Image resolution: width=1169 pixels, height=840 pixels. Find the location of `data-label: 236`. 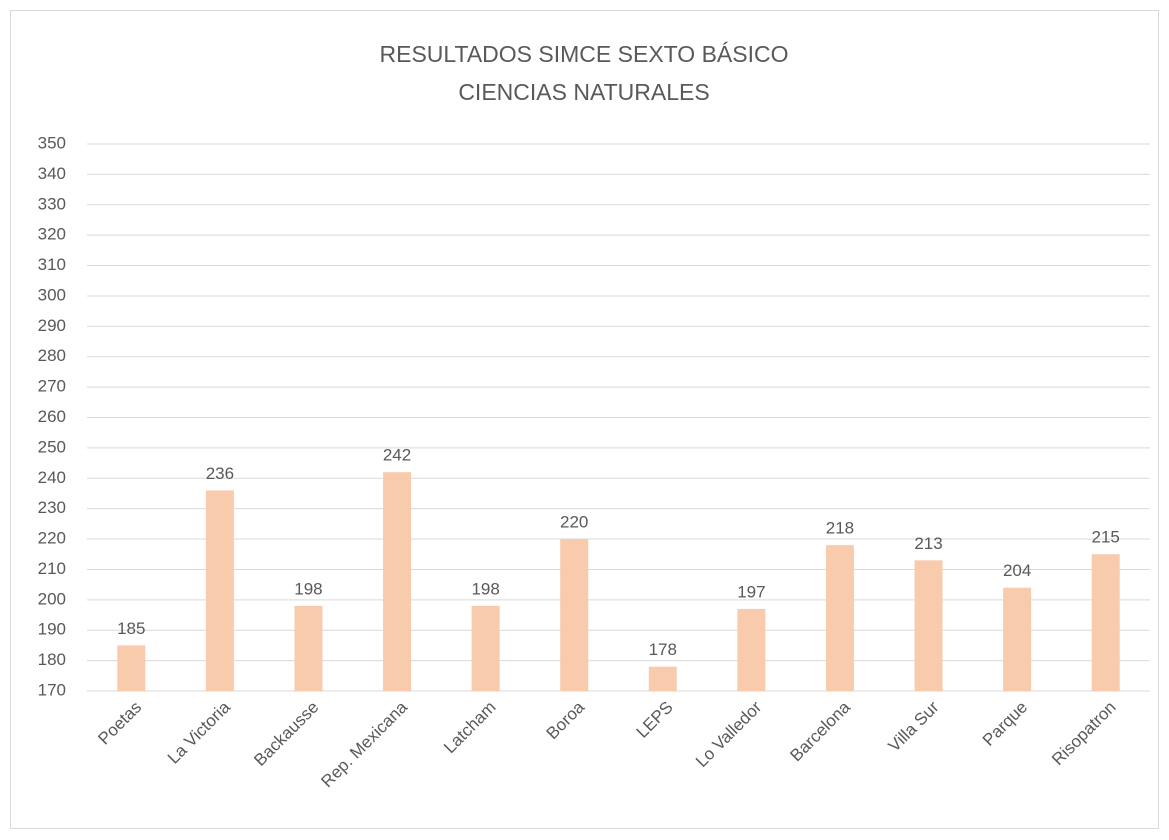

data-label: 236 is located at coordinates (220, 473).